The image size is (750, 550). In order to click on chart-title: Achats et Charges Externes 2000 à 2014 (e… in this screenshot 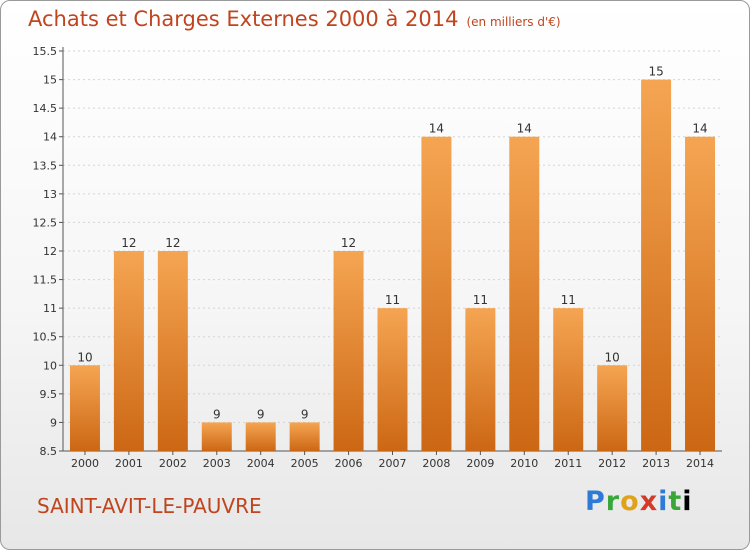, I will do `click(294, 19)`.